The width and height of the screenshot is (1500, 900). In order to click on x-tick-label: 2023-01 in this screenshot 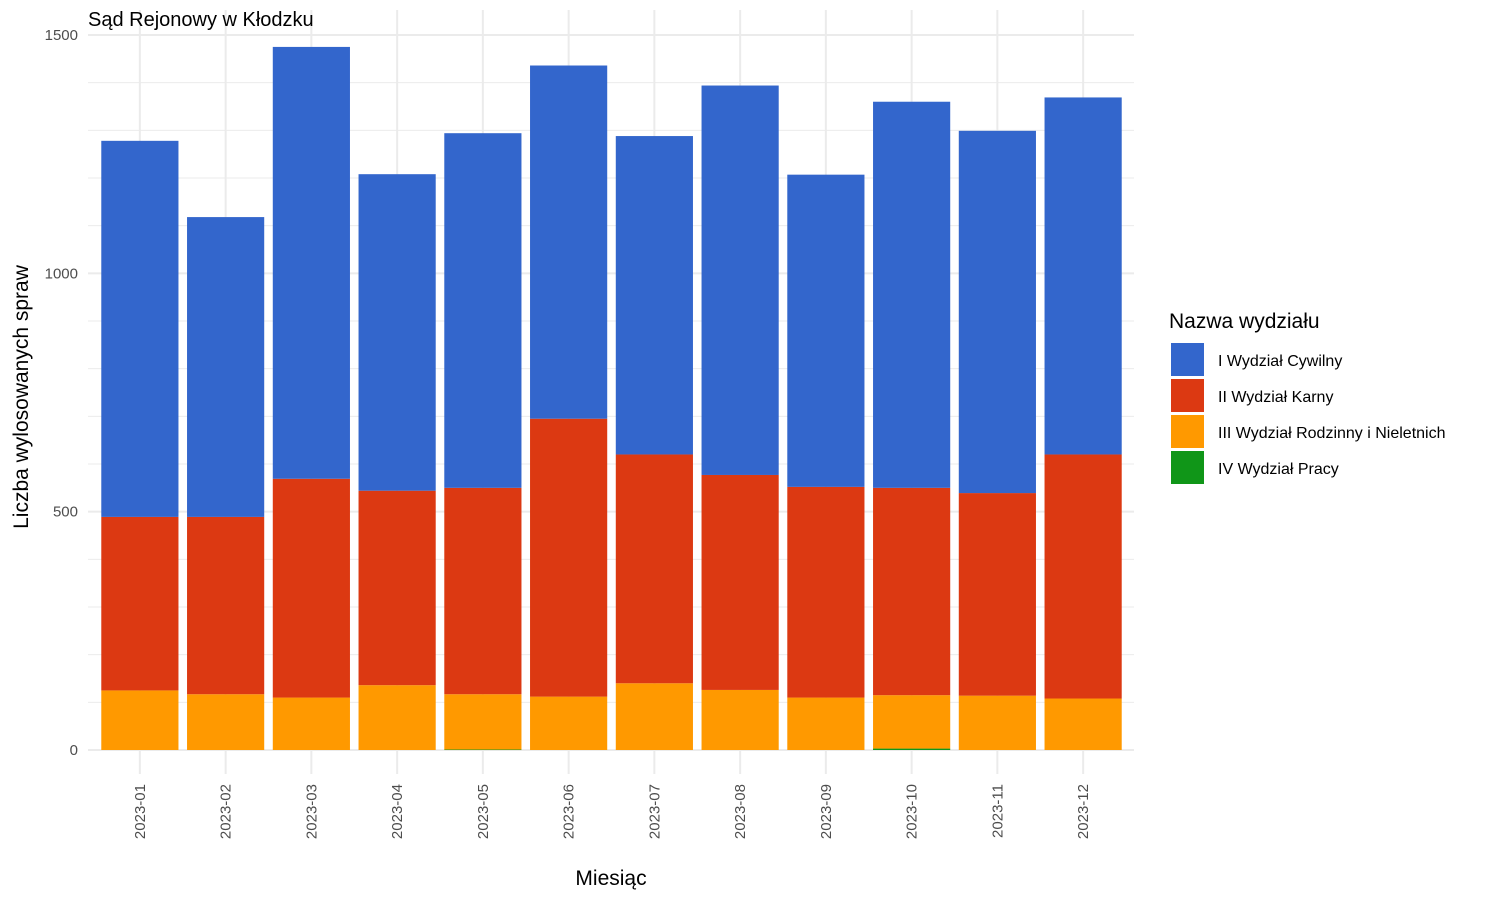, I will do `click(140, 811)`.